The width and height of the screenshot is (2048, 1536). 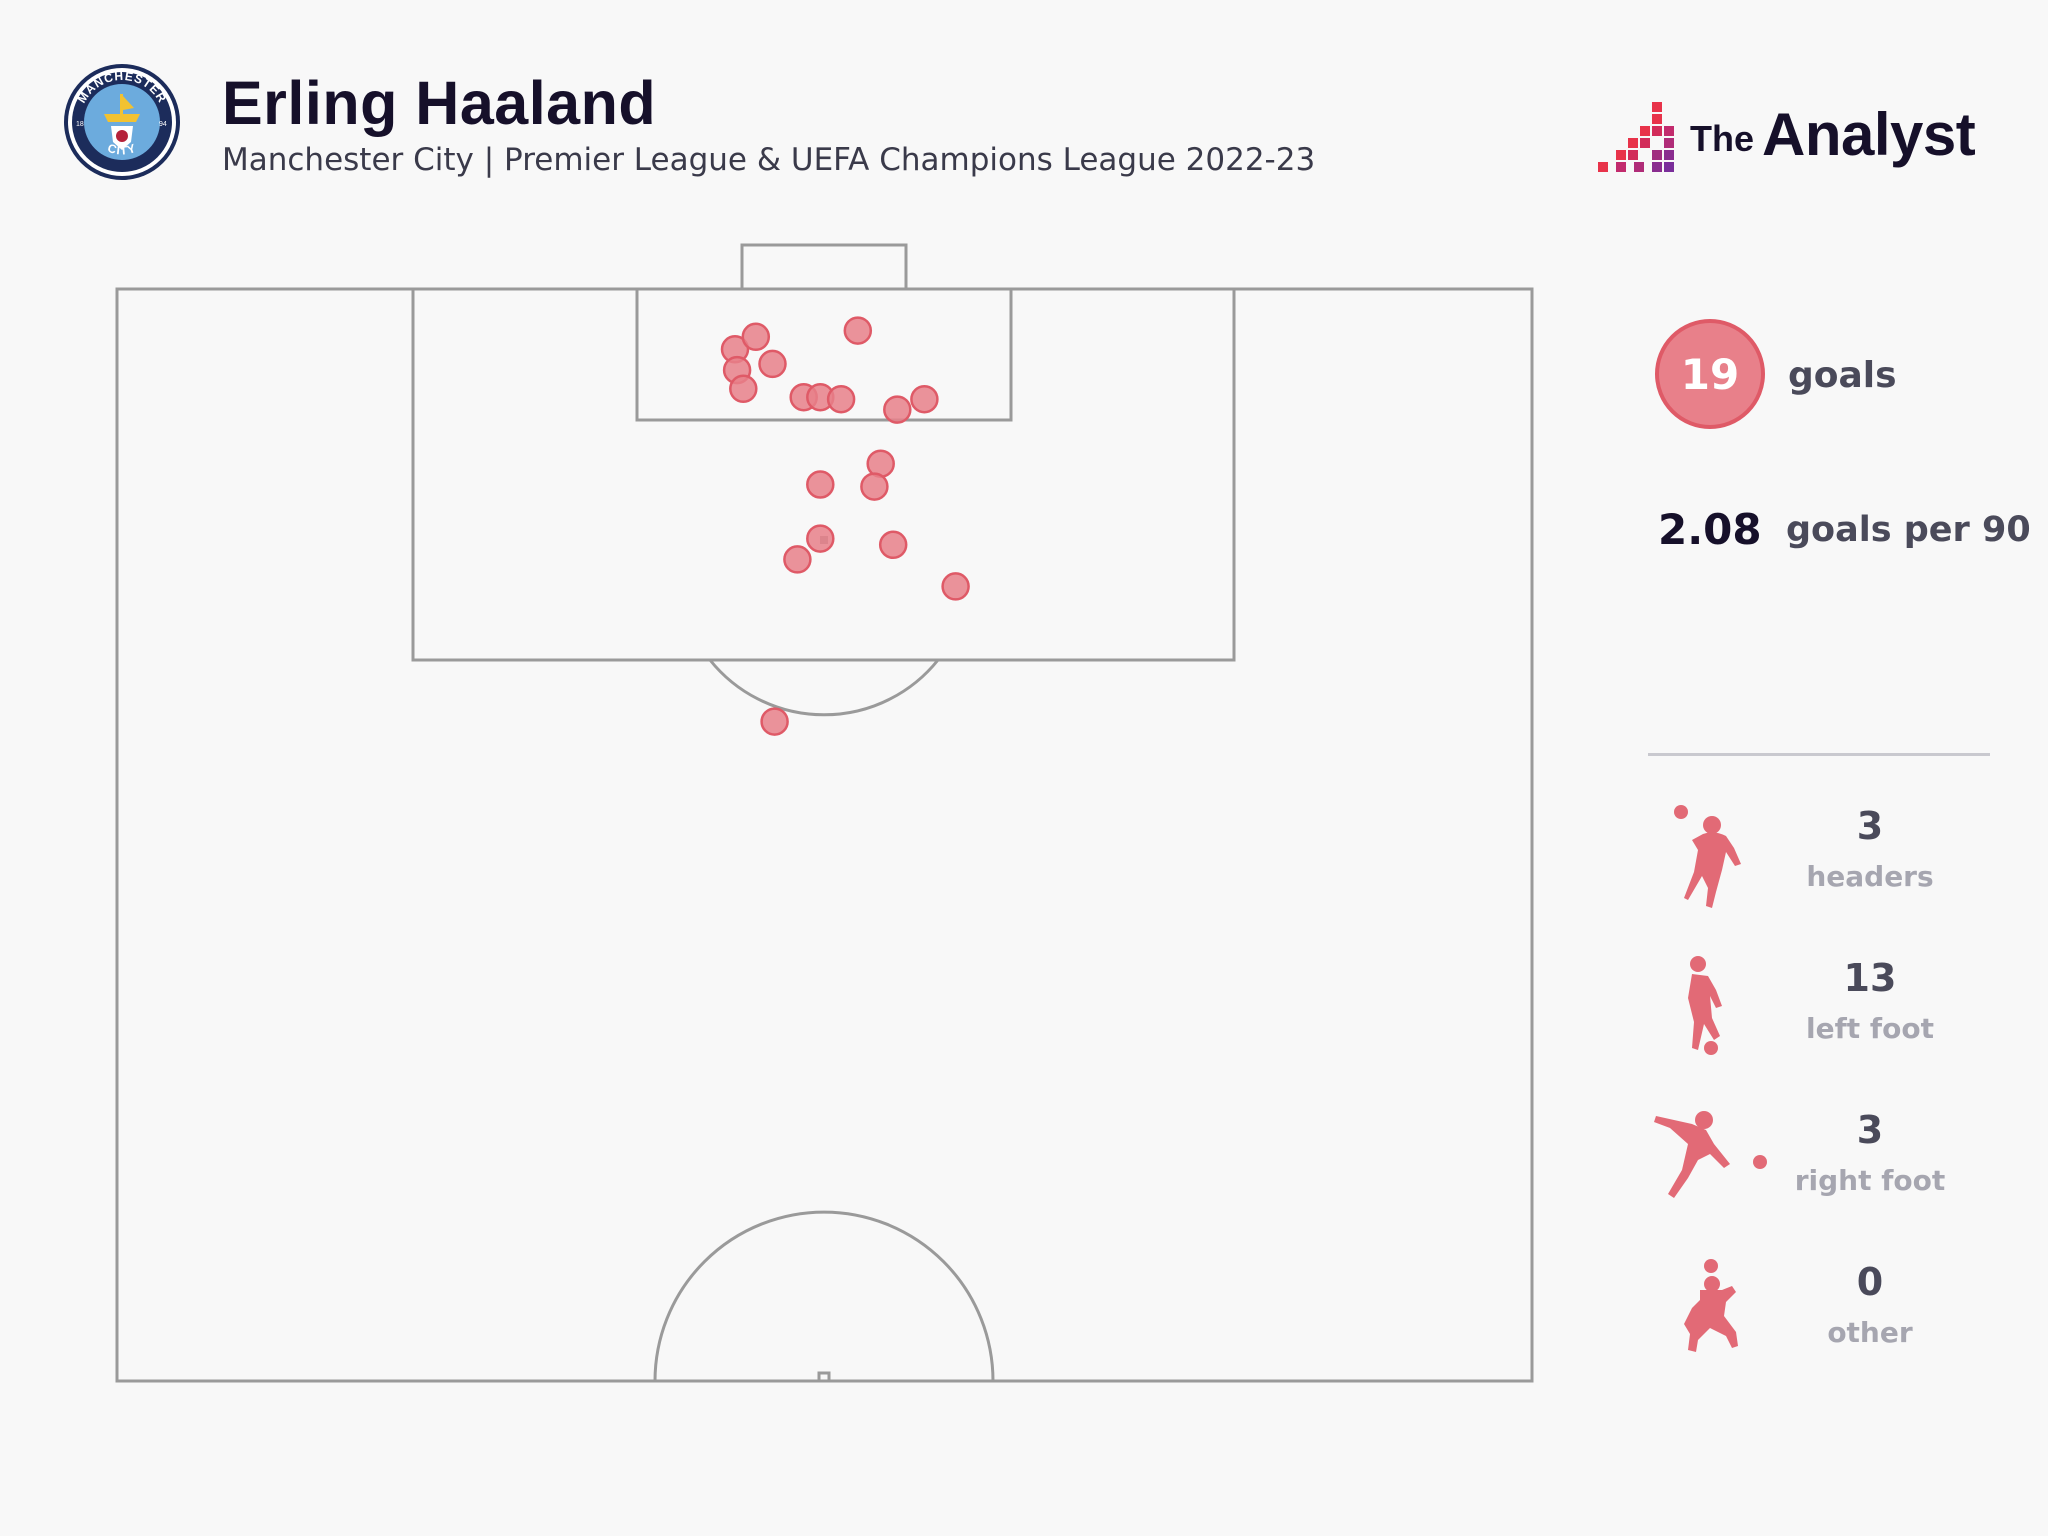 What do you see at coordinates (80, 124) in the screenshot?
I see `crest-left-year: 18` at bounding box center [80, 124].